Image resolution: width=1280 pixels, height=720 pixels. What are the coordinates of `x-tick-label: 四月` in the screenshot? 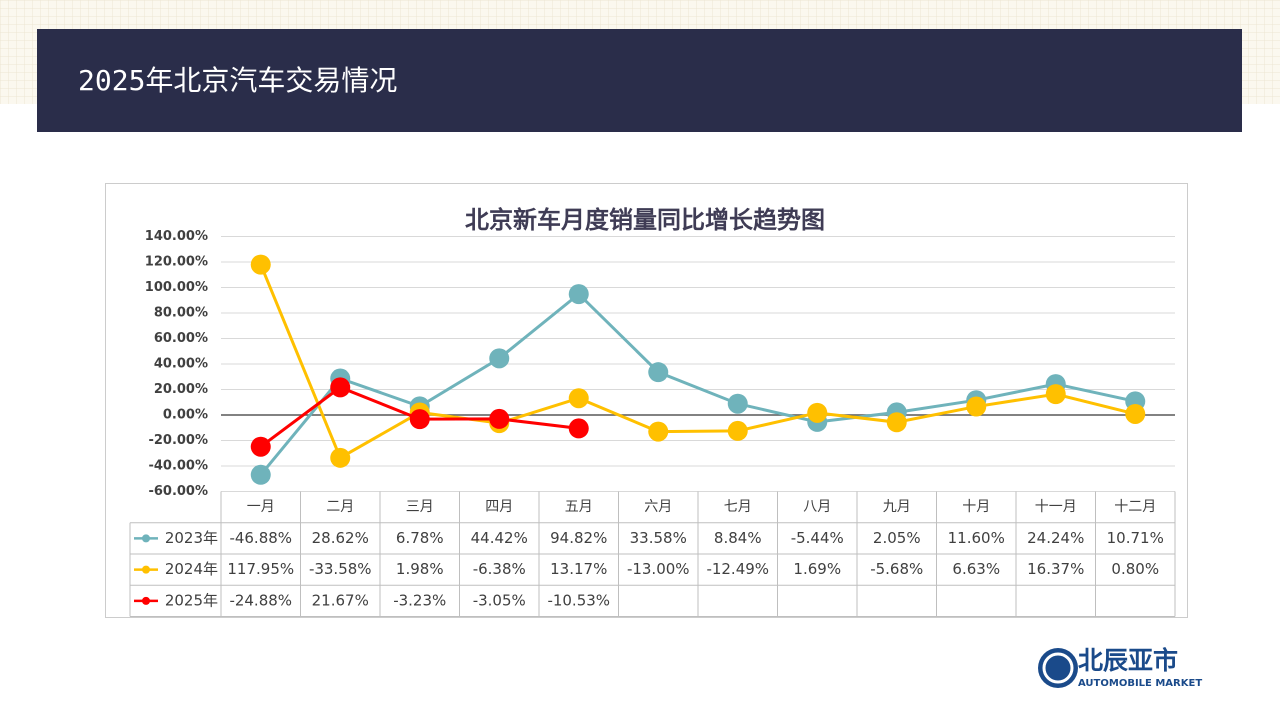 It's located at (499, 507).